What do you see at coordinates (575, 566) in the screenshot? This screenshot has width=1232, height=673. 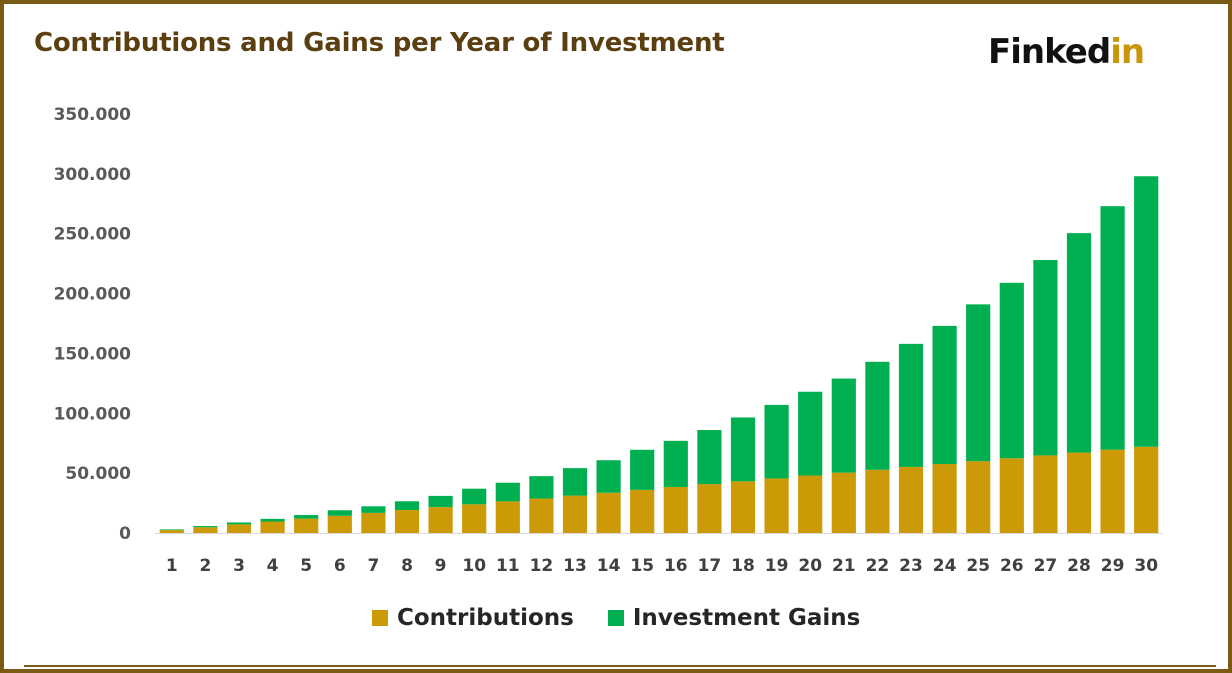 I see `x-tick-label: 13` at bounding box center [575, 566].